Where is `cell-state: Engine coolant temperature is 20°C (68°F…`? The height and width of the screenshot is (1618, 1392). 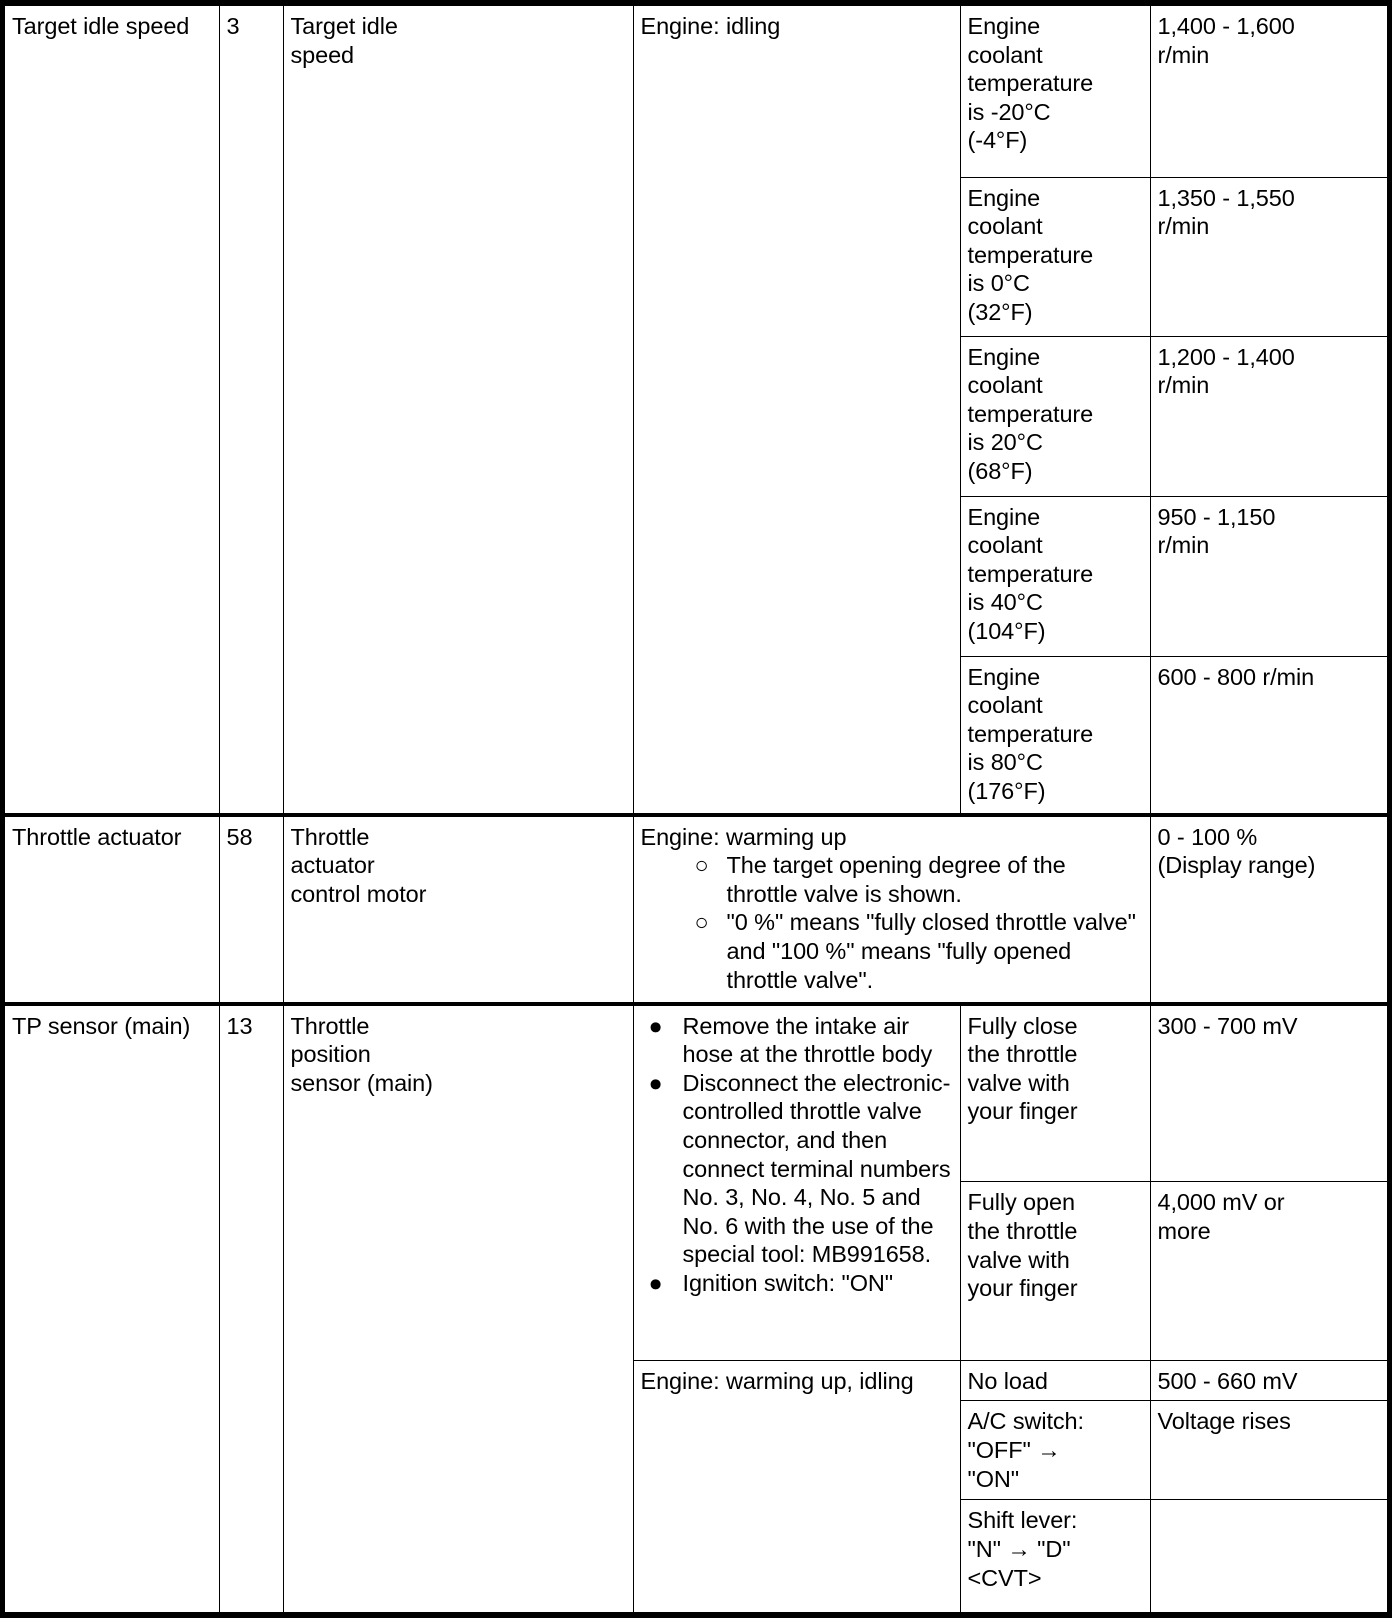 cell-state: Engine coolant temperature is 20°C (68°F… is located at coordinates (1055, 416).